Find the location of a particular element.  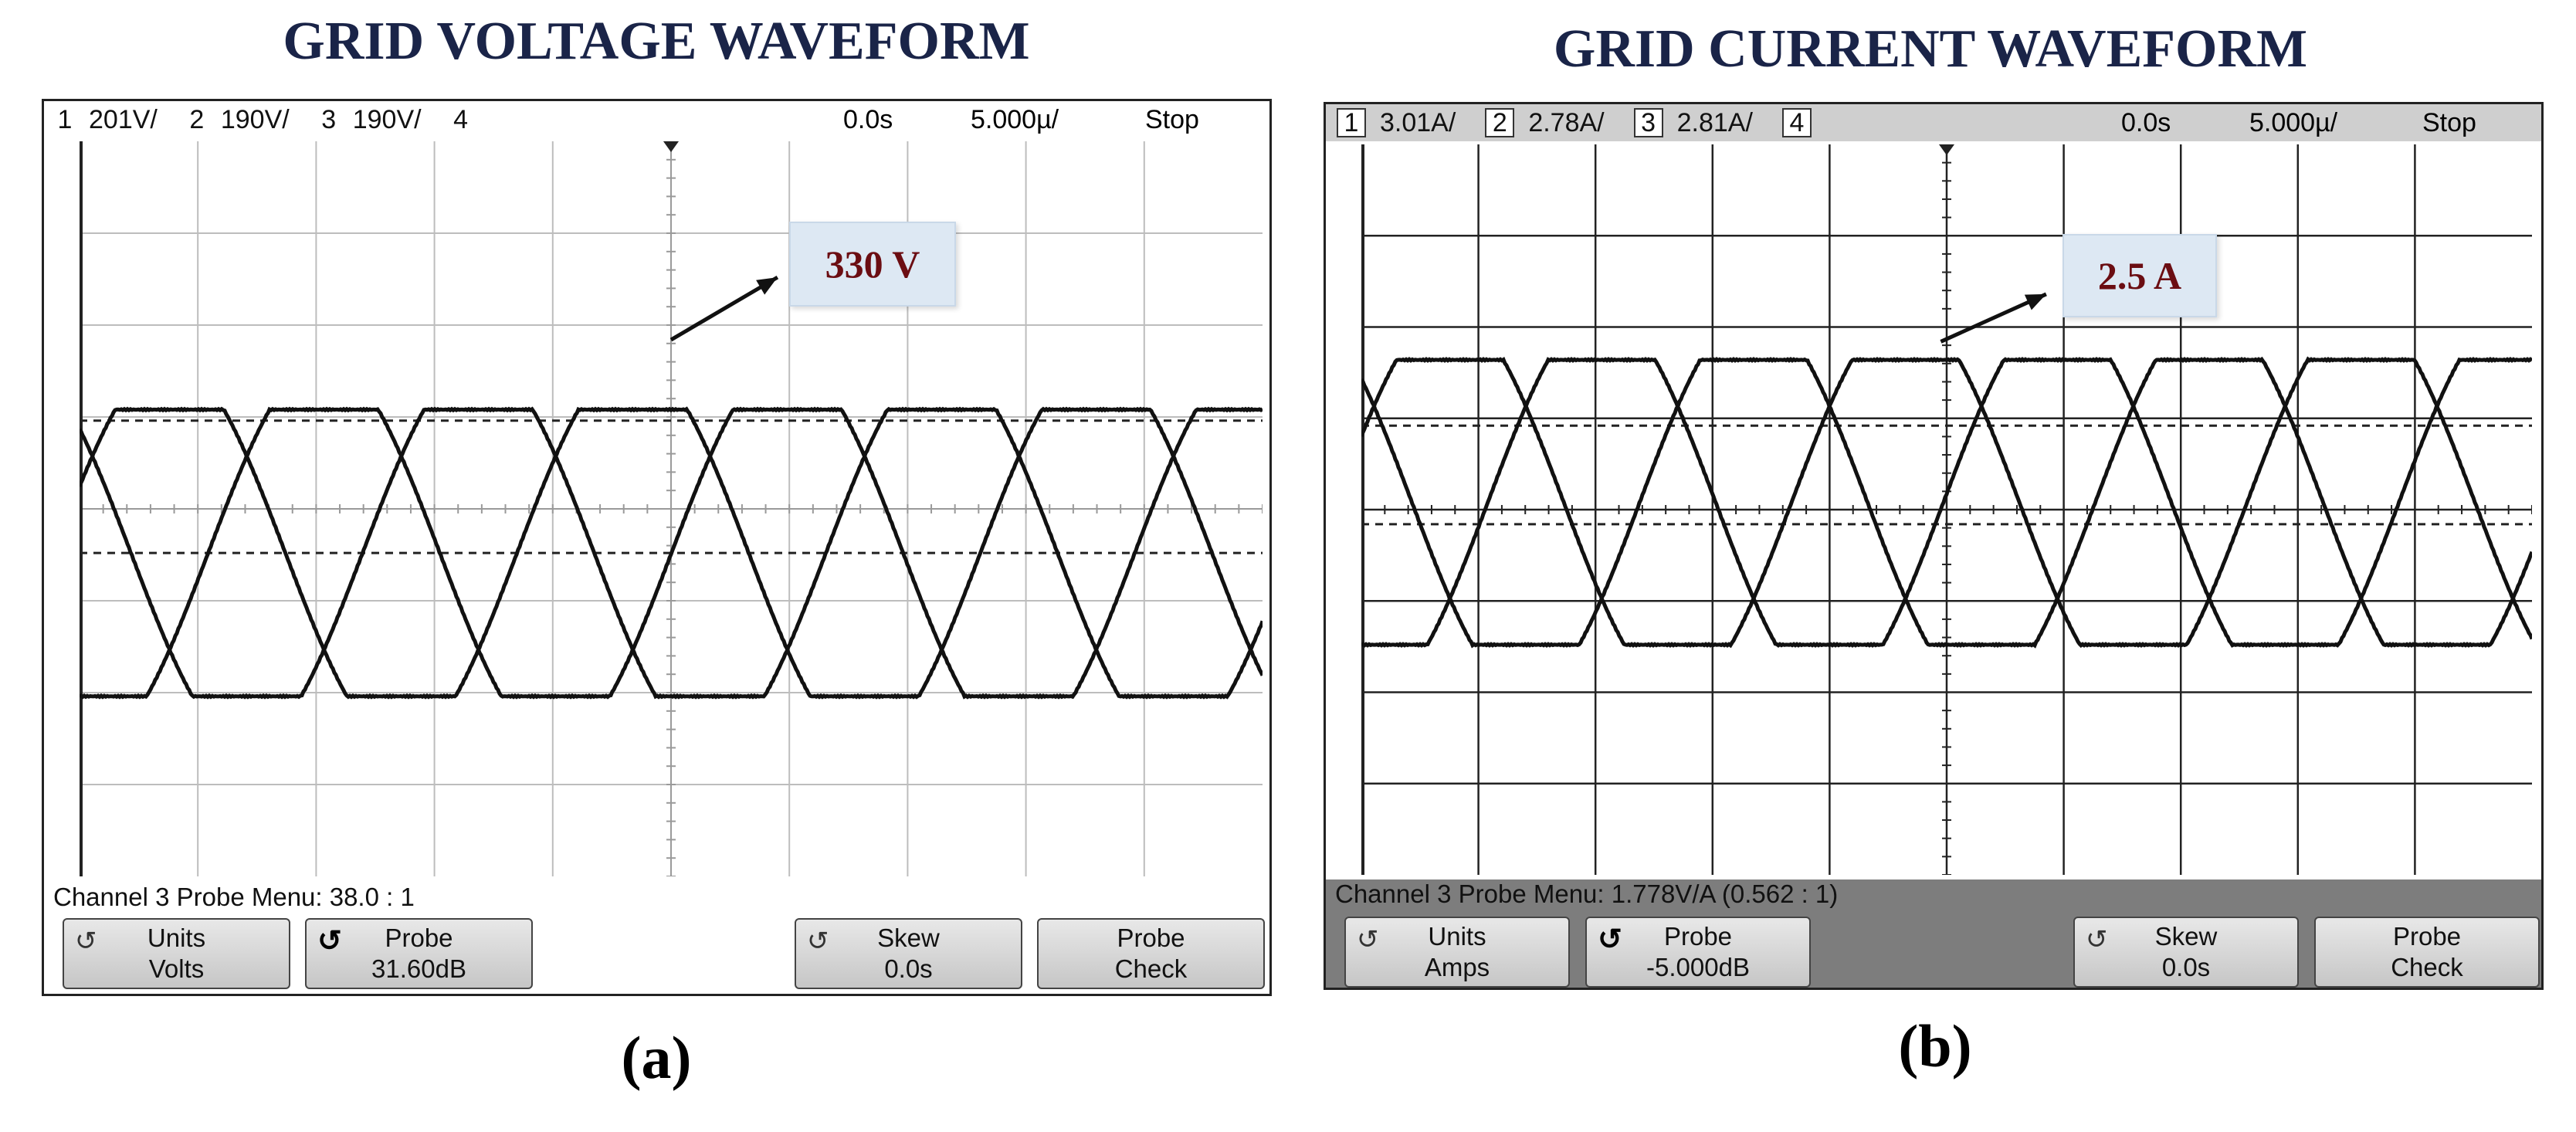

panel-b-caption: (b) is located at coordinates (1935, 1045).